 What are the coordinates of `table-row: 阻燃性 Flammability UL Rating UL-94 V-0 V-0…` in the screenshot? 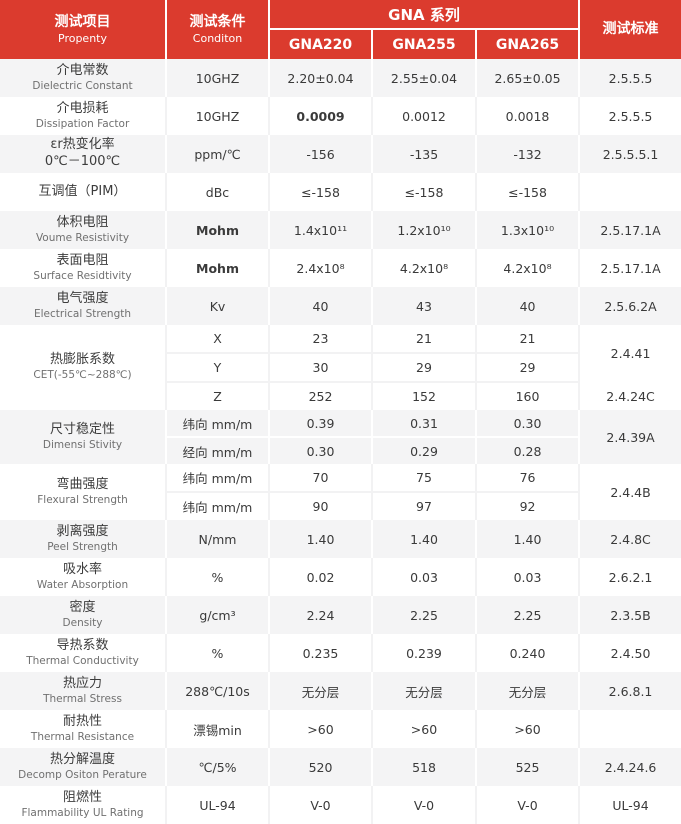 It's located at (340, 805).